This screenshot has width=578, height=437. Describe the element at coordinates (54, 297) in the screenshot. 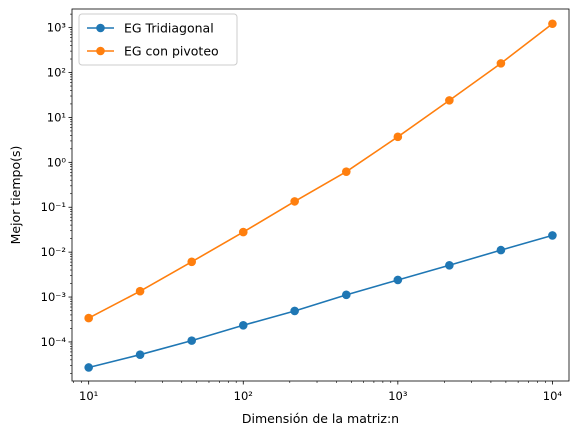

I see `y-tick-label: 10⁻³` at that location.